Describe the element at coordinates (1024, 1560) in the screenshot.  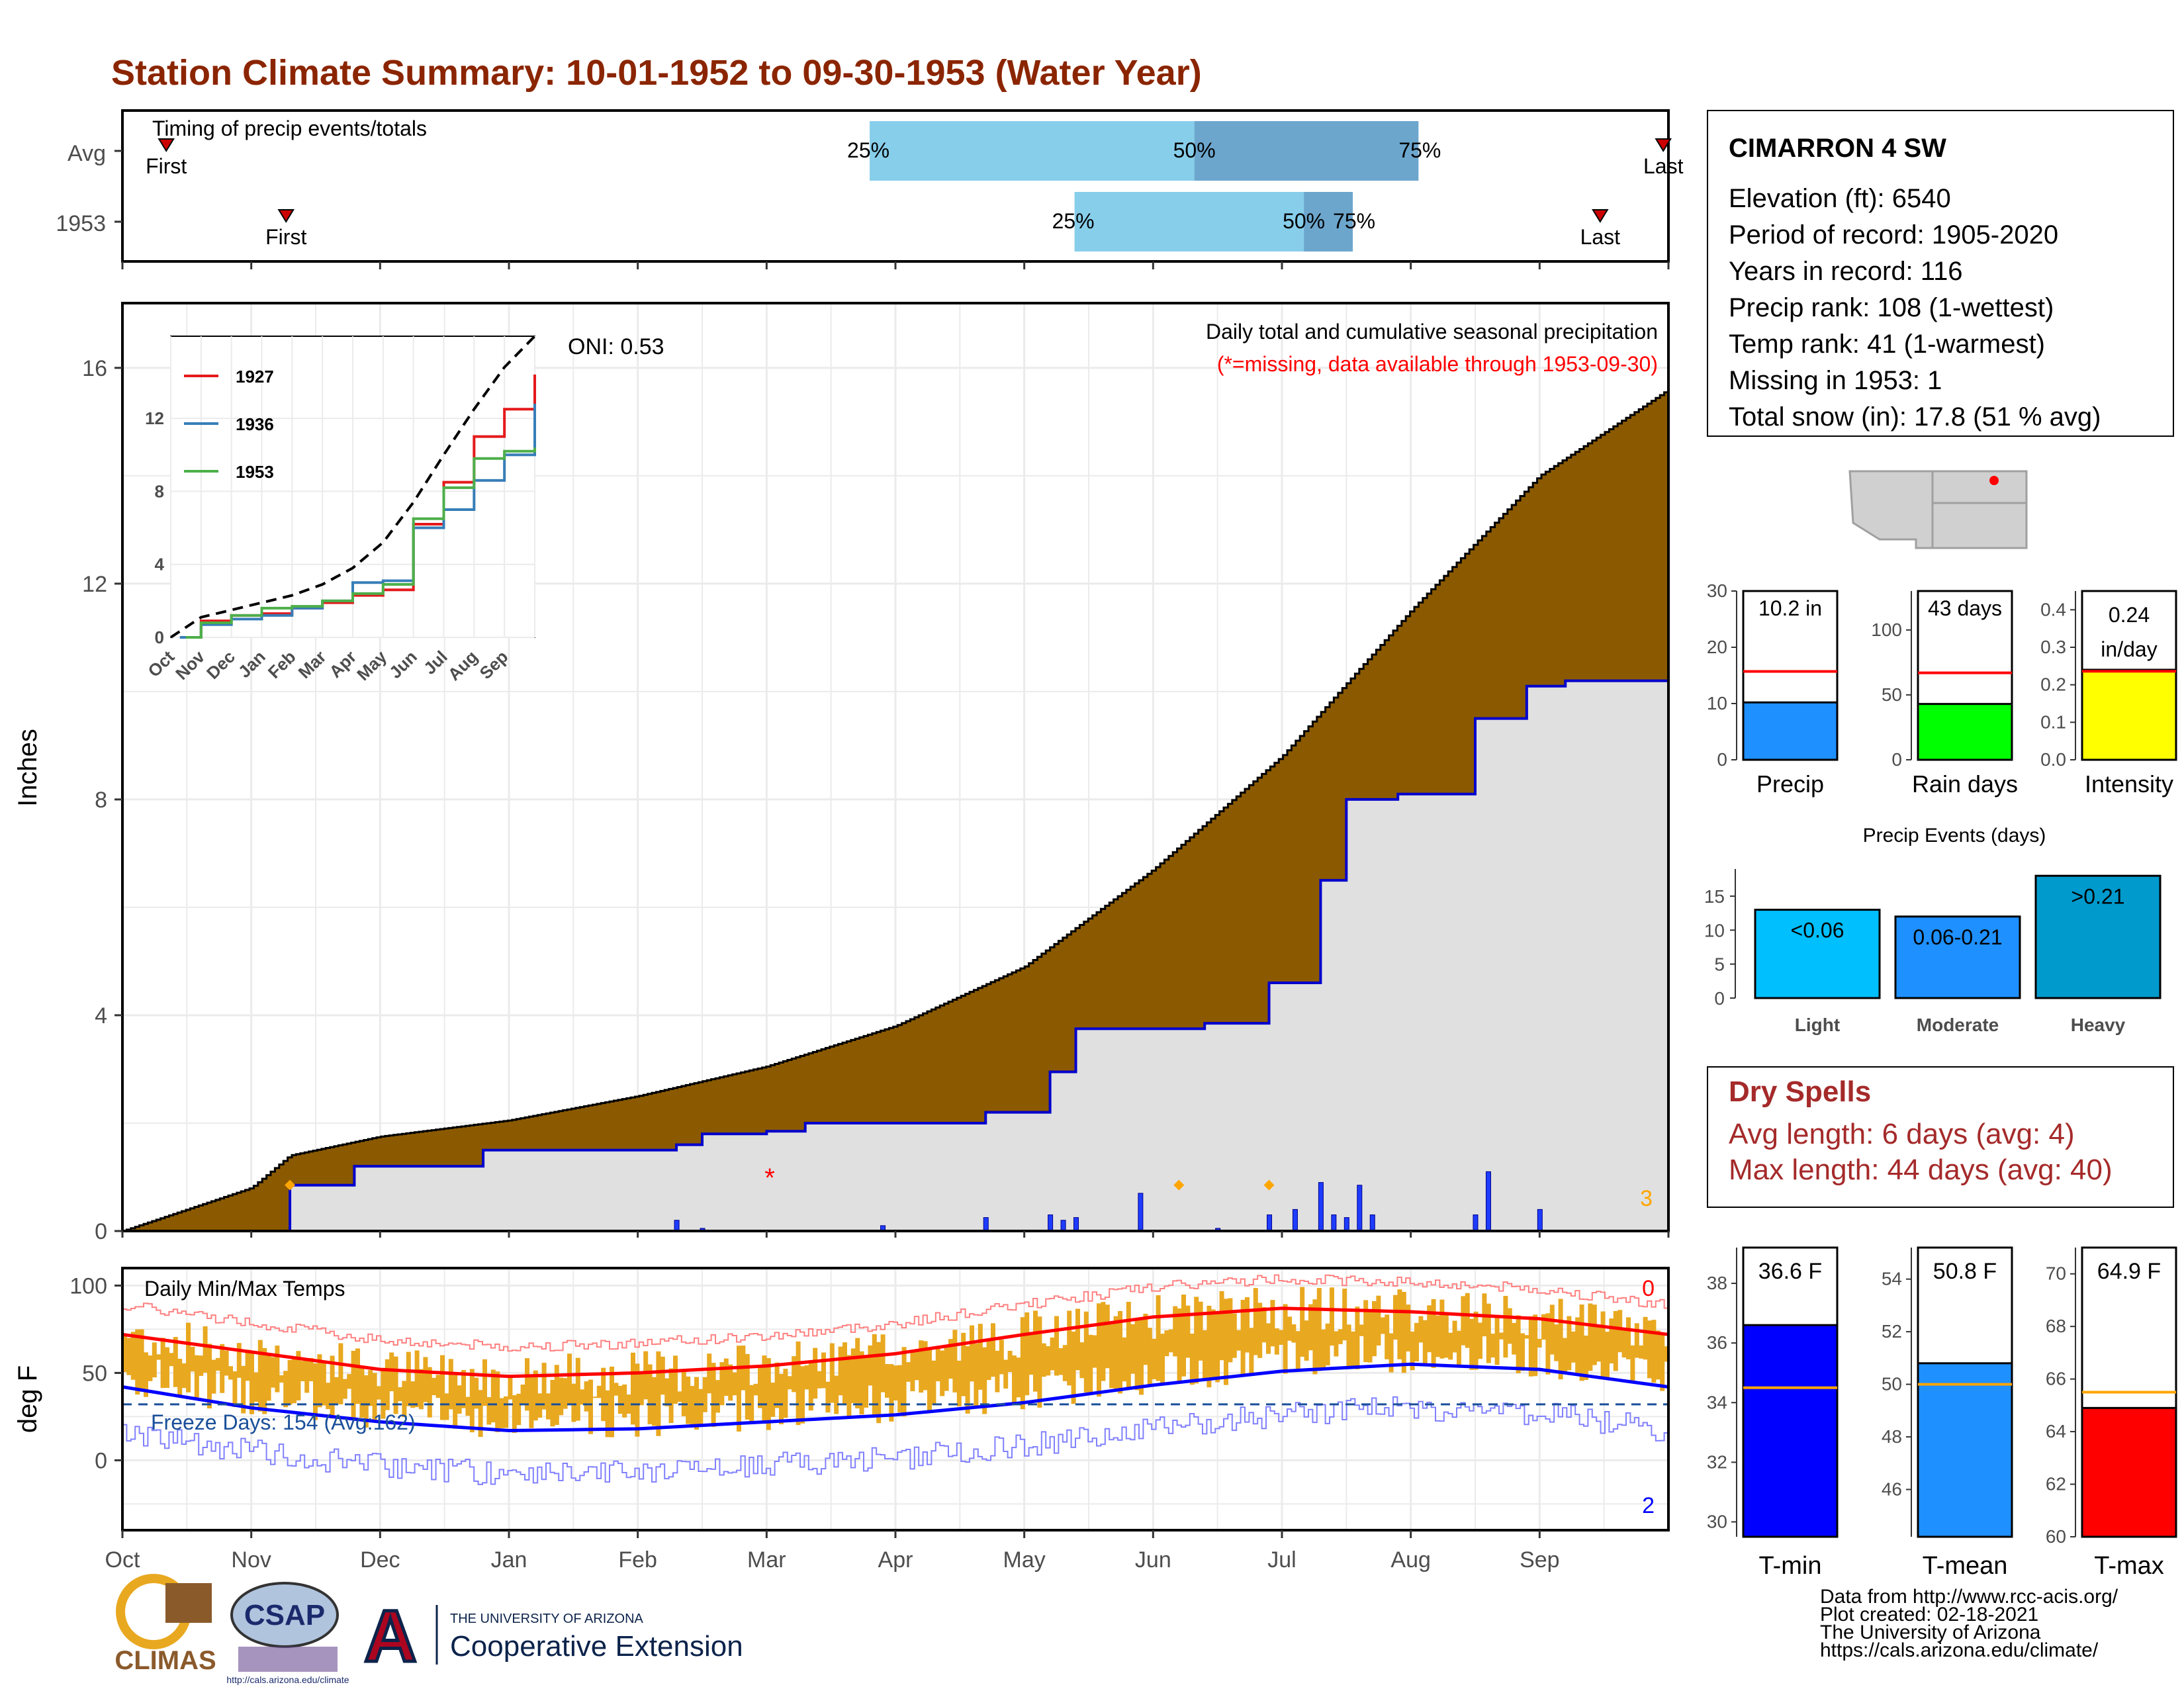
I see `x-month-label: May` at that location.